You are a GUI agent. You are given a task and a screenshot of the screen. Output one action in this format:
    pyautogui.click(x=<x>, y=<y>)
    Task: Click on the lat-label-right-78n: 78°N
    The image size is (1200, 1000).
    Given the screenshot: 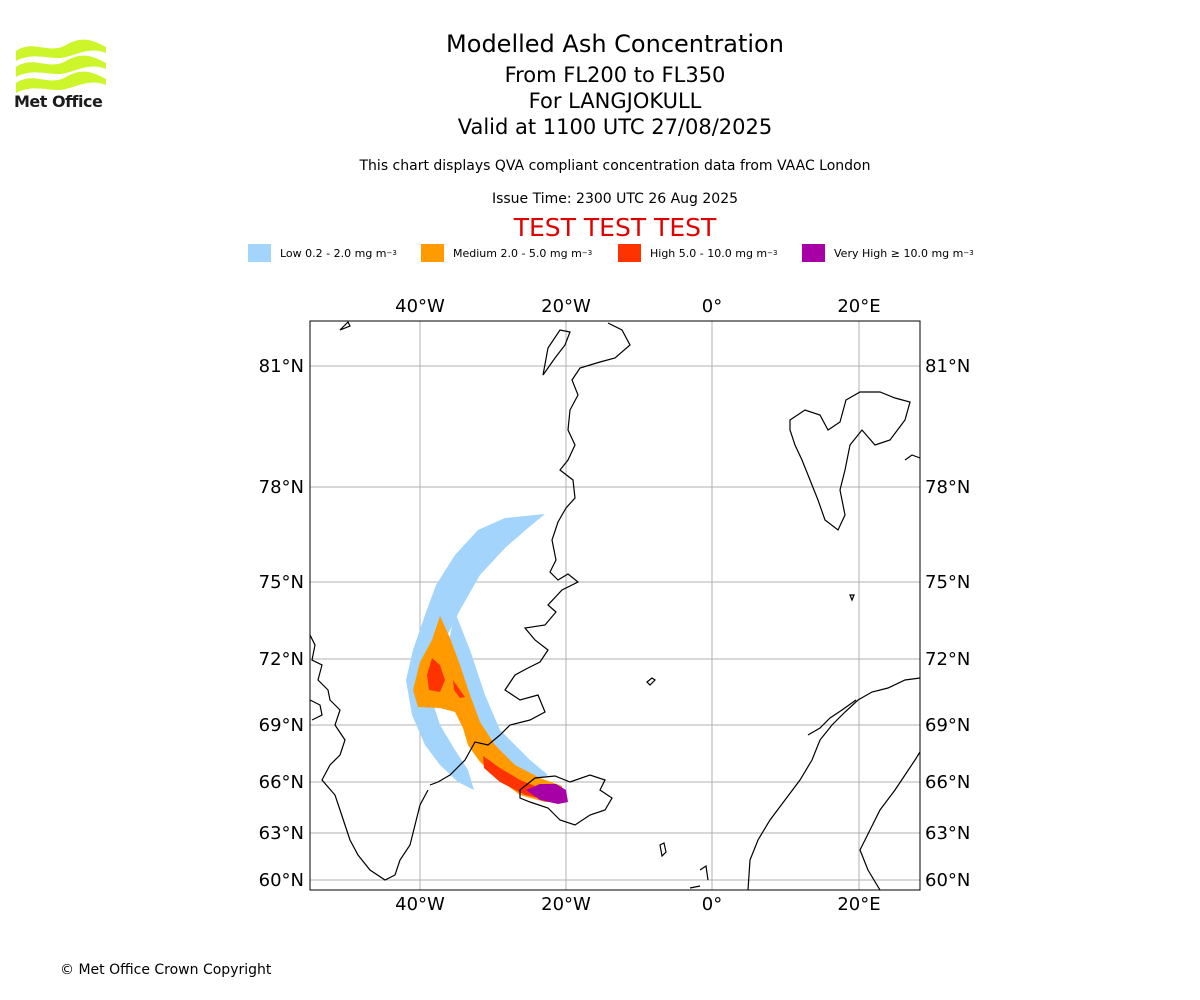 What is the action you would take?
    pyautogui.click(x=947, y=487)
    